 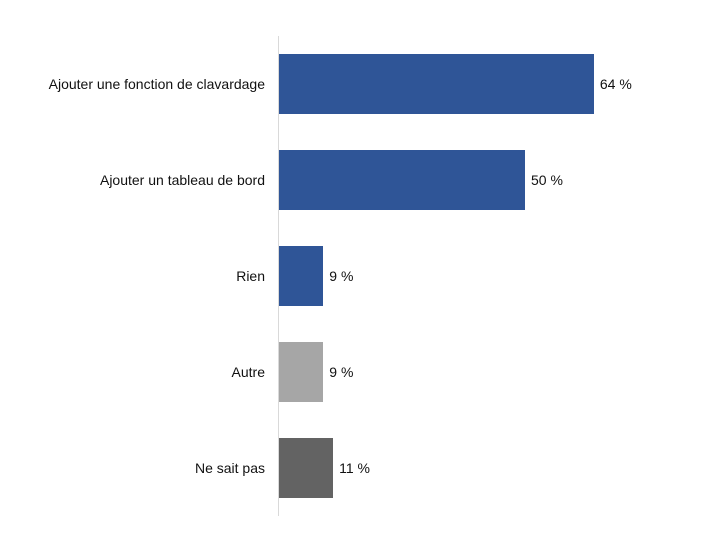 I want to click on value-label: 64 %, so click(x=615, y=84).